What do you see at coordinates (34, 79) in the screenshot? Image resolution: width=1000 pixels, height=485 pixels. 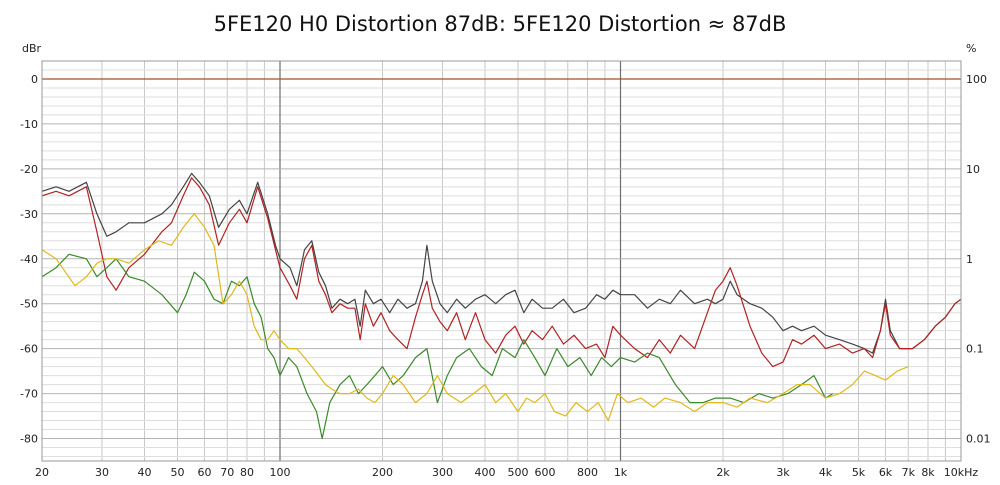 I see `y-tick-label-left: 0` at bounding box center [34, 79].